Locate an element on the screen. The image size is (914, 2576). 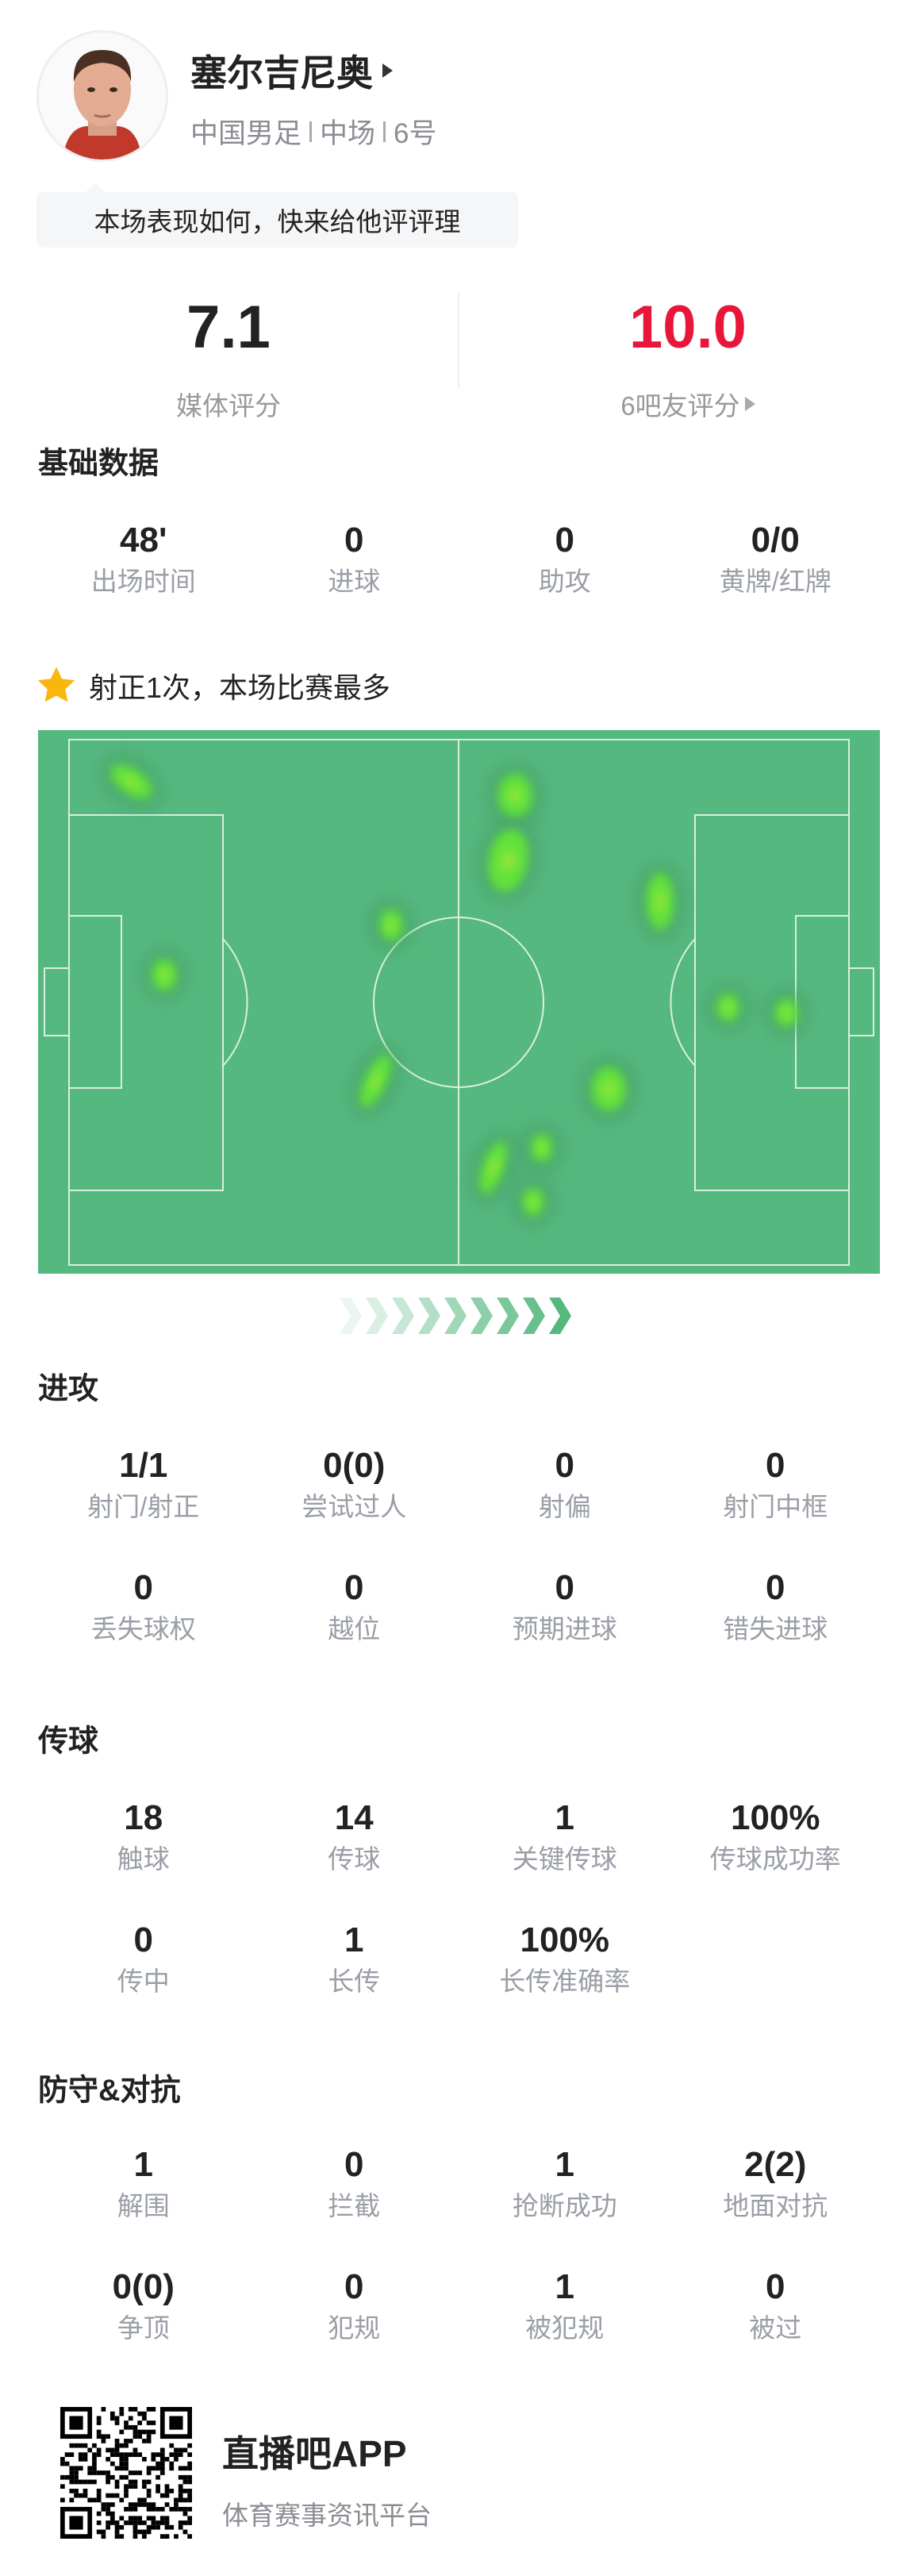
passing-stats-grid: 18 触球 14 传球 1 关键传球 100% 传球成功率 0 传中 1 长传 100% 长传准确率 is located at coordinates (459, 1919).